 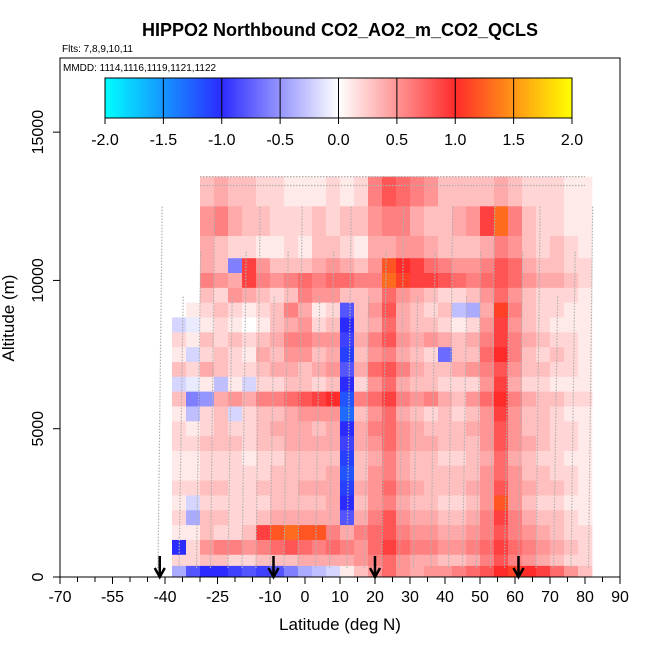 I want to click on x-tick-label: 70, so click(x=550, y=597).